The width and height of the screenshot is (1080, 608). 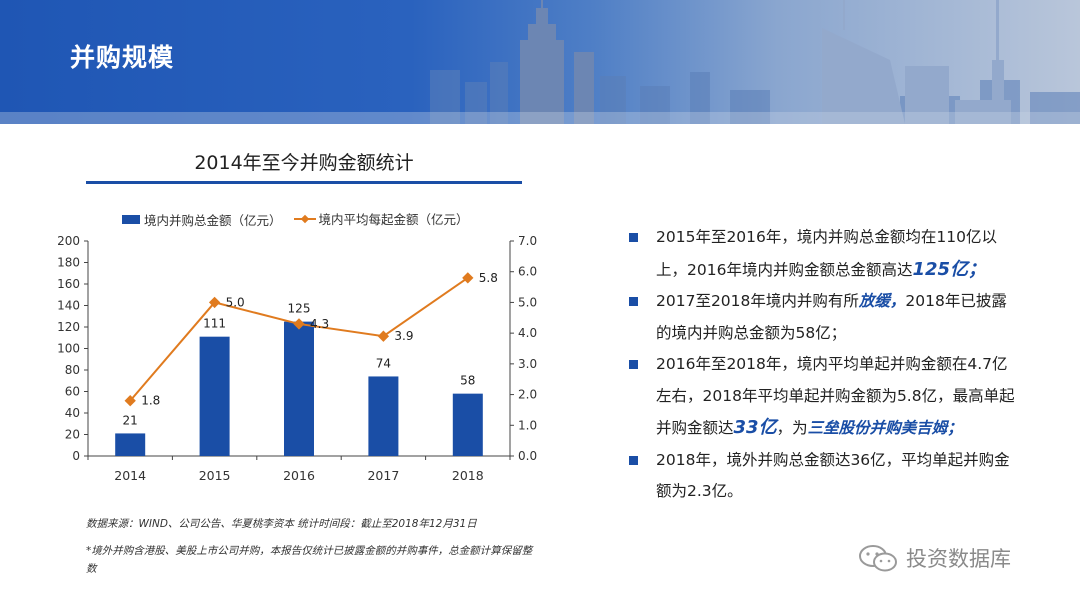 I want to click on y-right-tick-label: 2.0, so click(x=527, y=395).